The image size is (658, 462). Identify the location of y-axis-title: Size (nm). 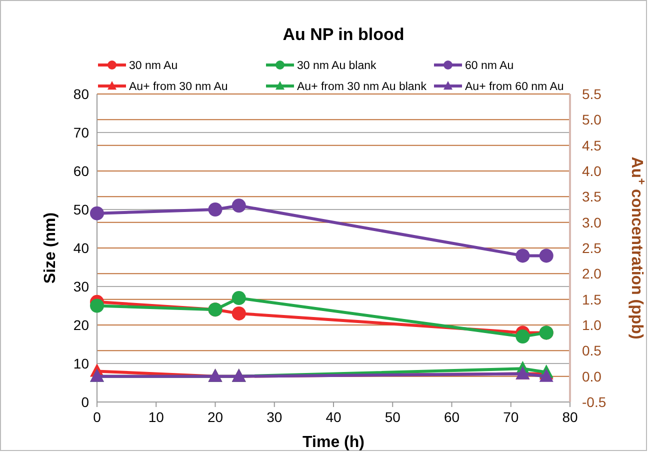
(50, 248).